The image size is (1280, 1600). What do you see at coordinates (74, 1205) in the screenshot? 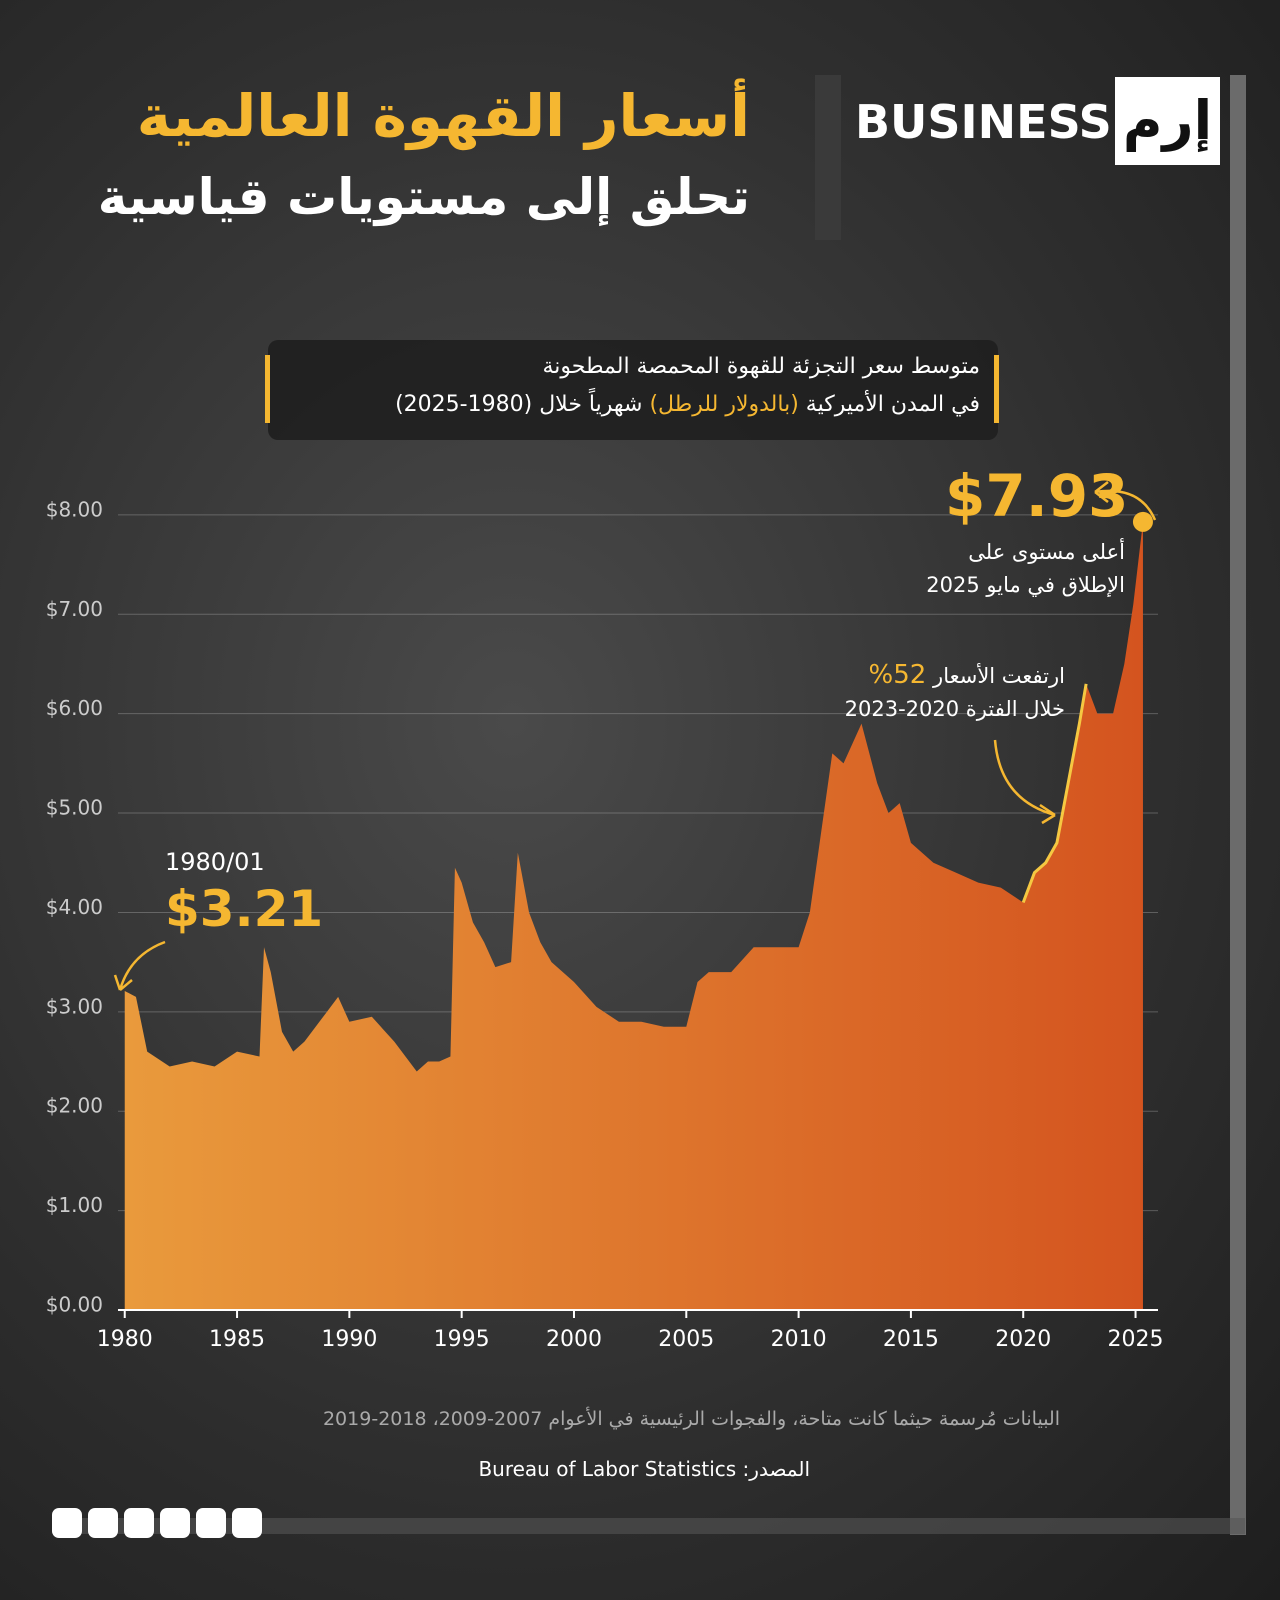
I see `y-tick-label: $1.00` at bounding box center [74, 1205].